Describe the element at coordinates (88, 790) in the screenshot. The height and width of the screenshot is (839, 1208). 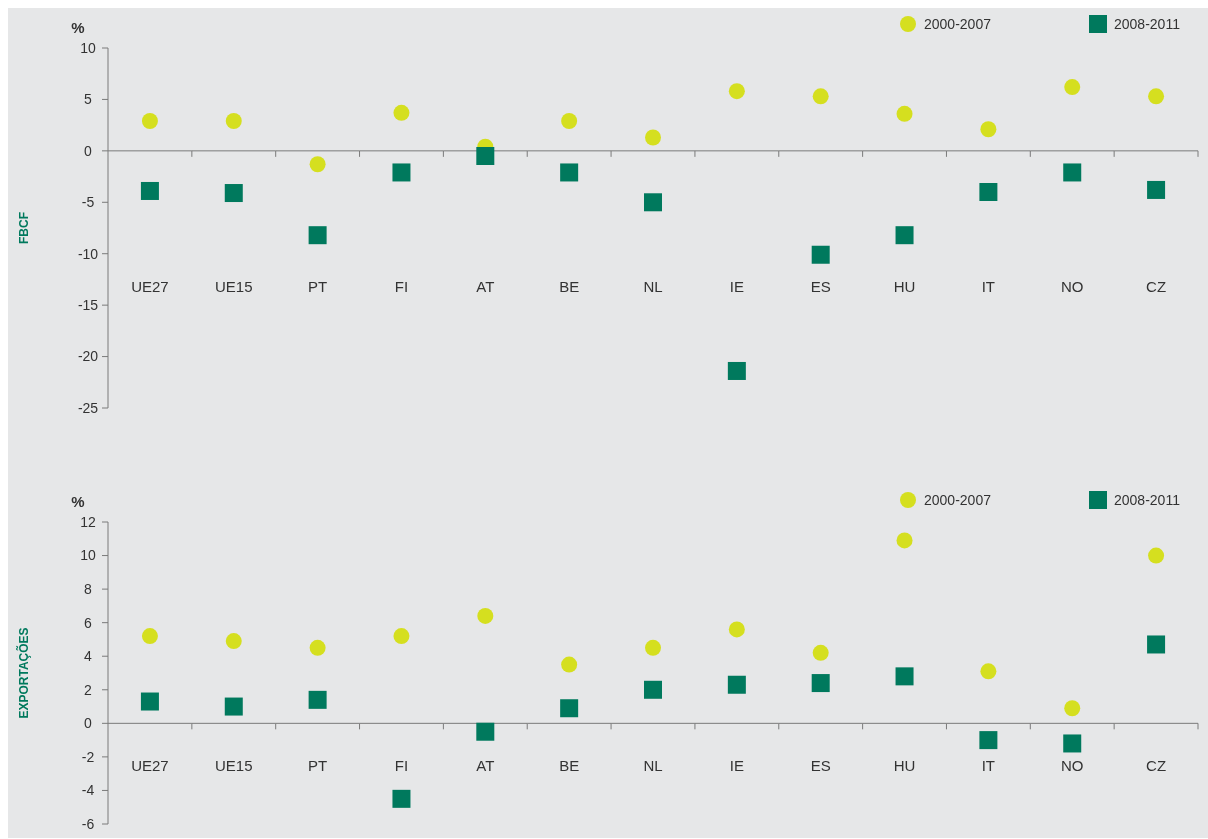
I see `y-tick-label: -4` at that location.